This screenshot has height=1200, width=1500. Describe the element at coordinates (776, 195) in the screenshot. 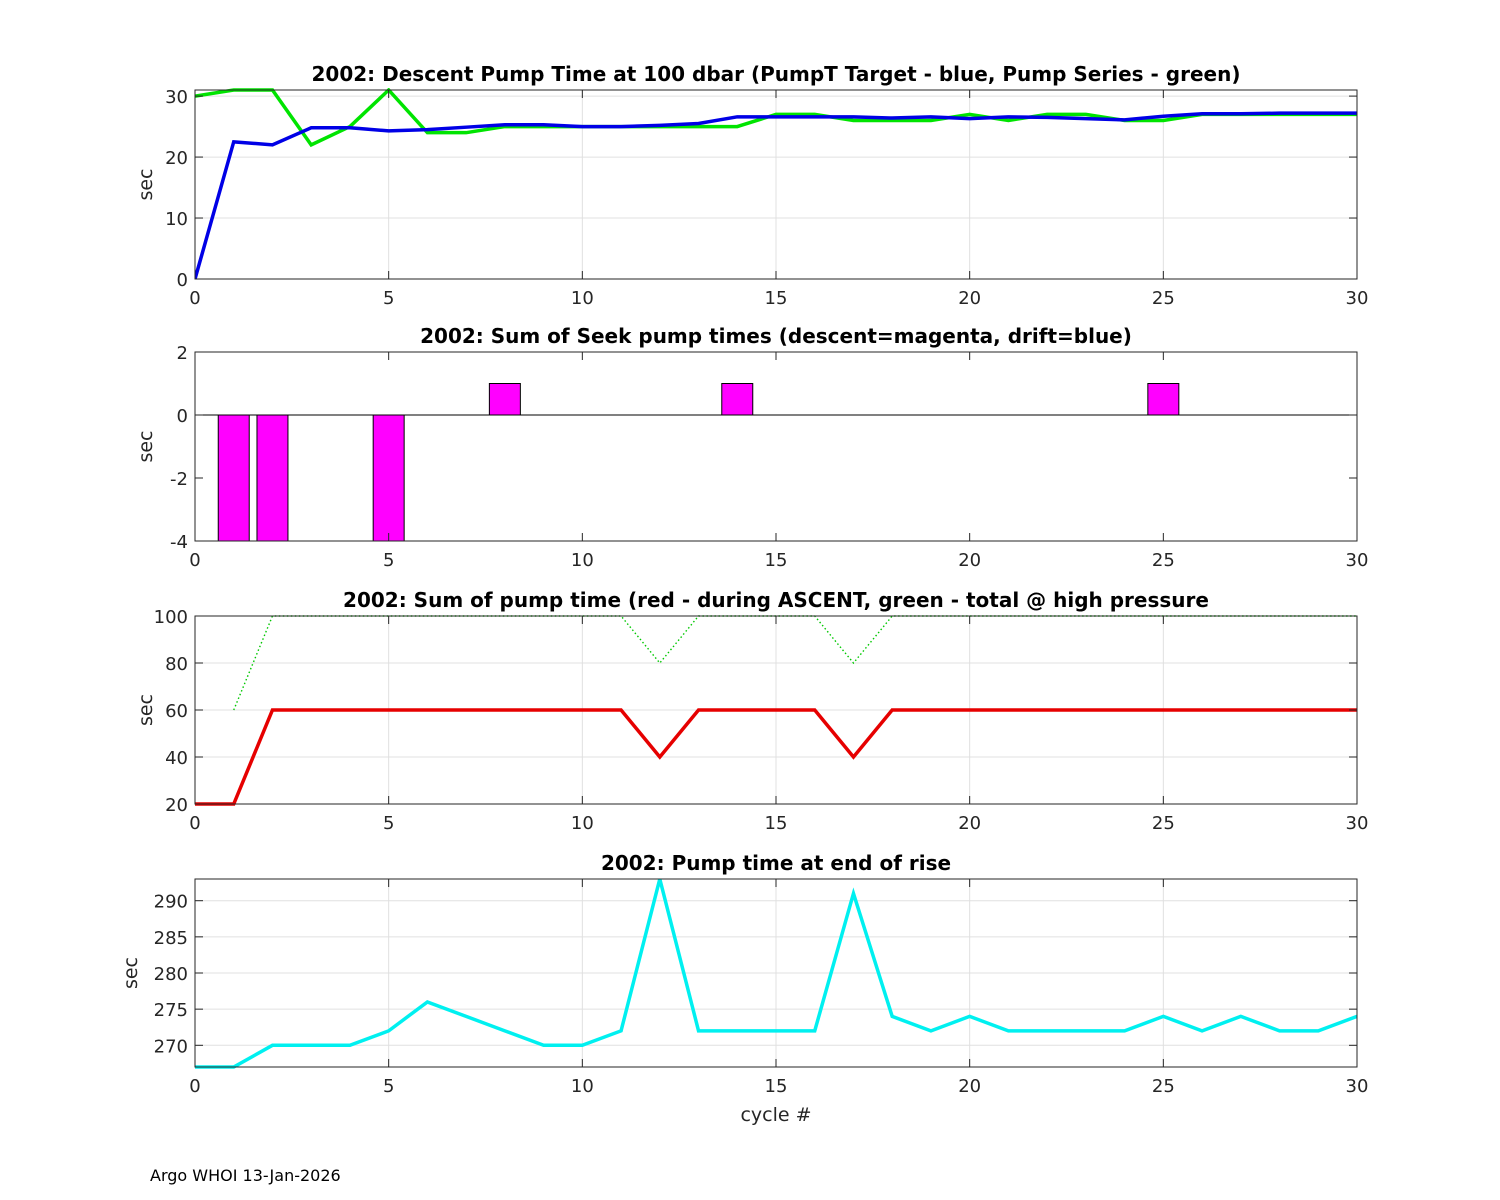

I see `series-line-pumpt-target` at that location.